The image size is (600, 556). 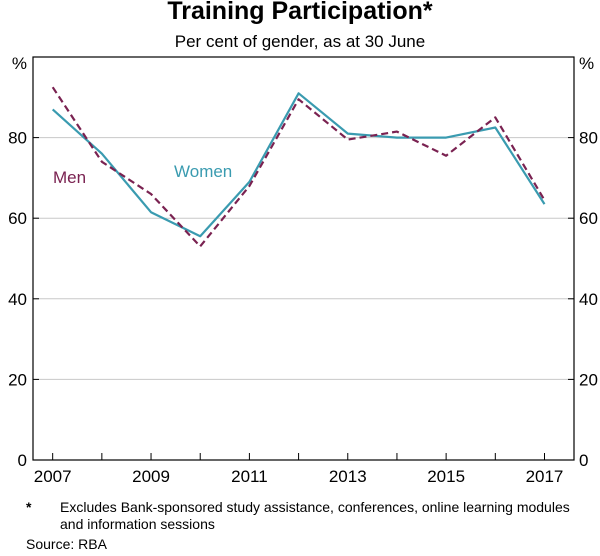 What do you see at coordinates (66, 544) in the screenshot?
I see `source-note: Source: RBA` at bounding box center [66, 544].